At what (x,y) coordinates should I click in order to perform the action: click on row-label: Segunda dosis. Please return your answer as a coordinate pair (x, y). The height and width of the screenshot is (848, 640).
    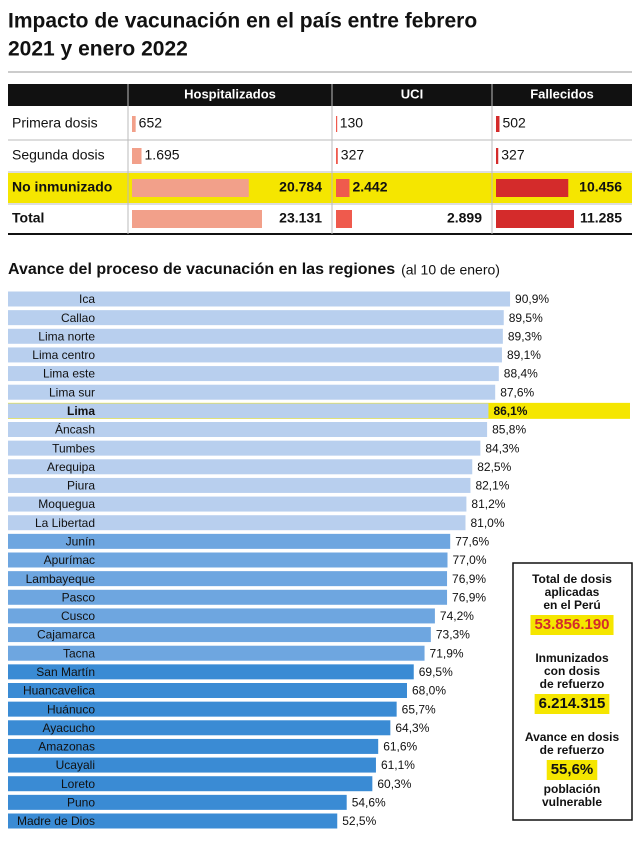
    Looking at the image, I should click on (58, 155).